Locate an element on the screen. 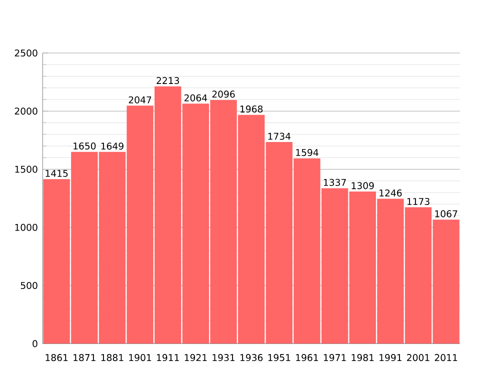  data-label: 2064 is located at coordinates (196, 98).